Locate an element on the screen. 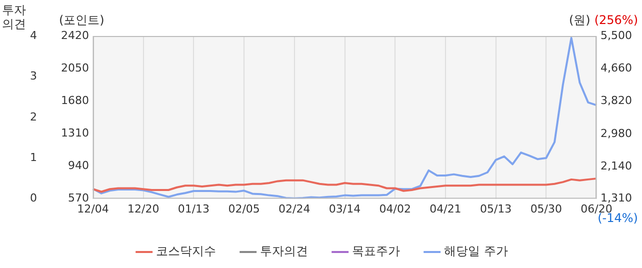  y-tick-label: 940 is located at coordinates (78, 165).